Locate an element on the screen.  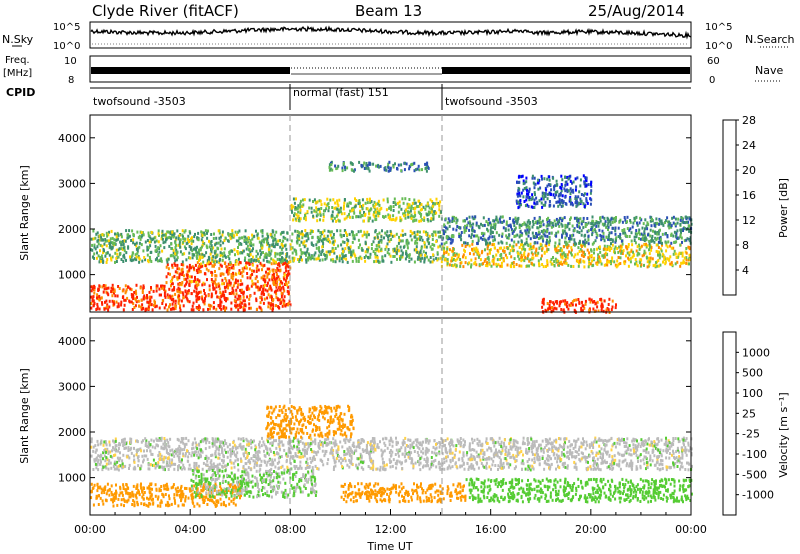
freq-label-2: [MHz] is located at coordinates (17, 73).